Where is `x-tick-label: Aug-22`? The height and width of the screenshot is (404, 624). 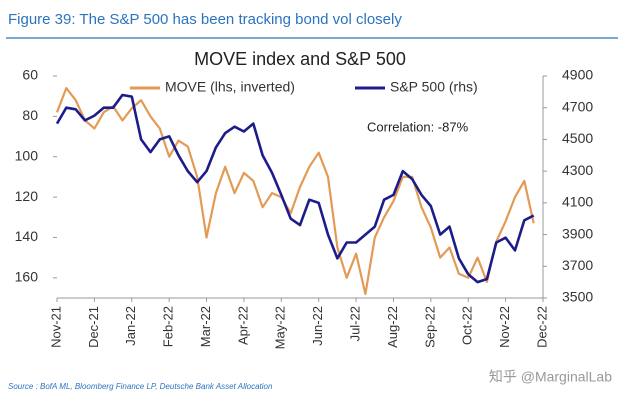 x-tick-label: Aug-22 is located at coordinates (392, 327).